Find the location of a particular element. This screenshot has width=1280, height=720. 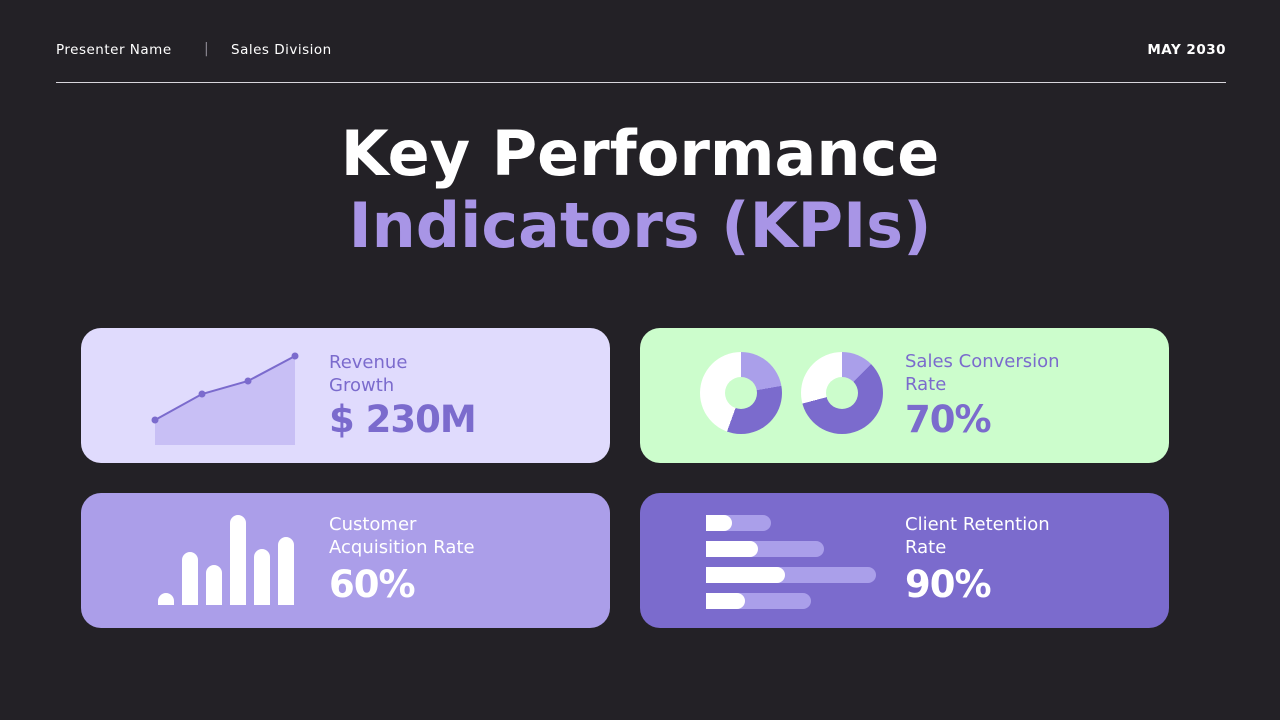

horizontal-bars-icon is located at coordinates (796, 565).